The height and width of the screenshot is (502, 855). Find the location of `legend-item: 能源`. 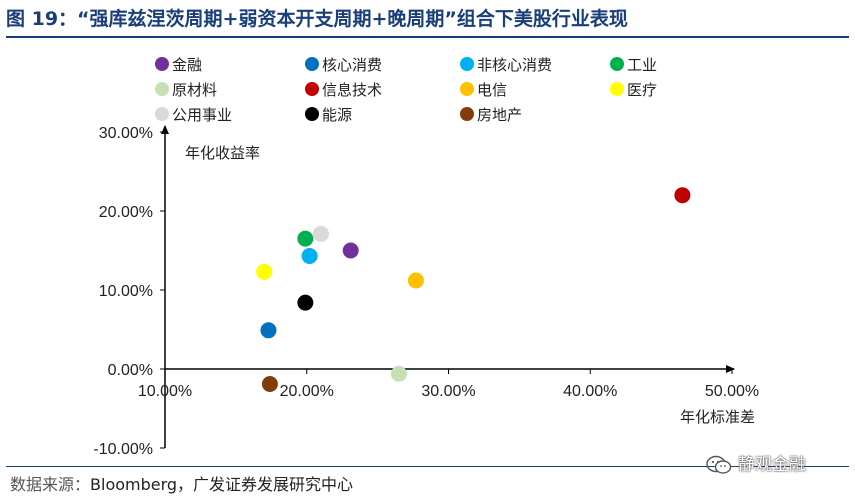

legend-item: 能源 is located at coordinates (328, 115).